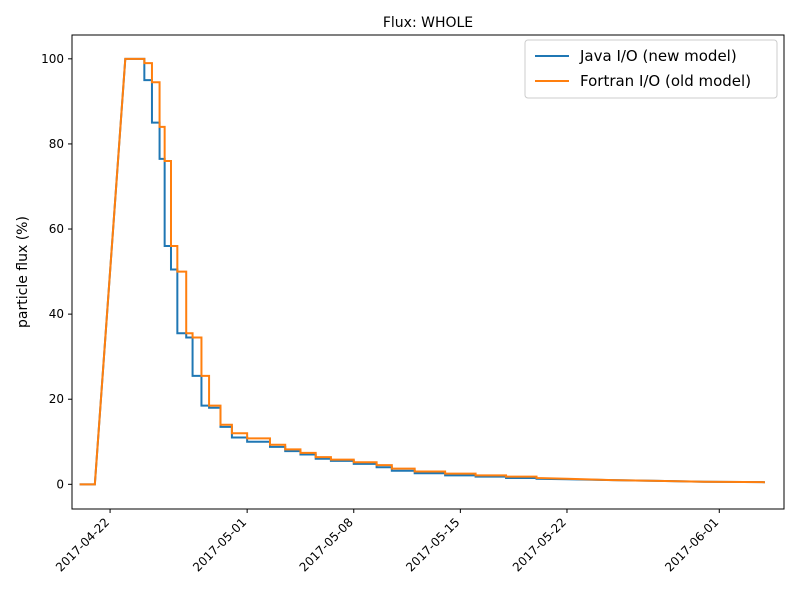 The height and width of the screenshot is (600, 800). What do you see at coordinates (56, 271) in the screenshot?
I see `y-axis: 0 20 40 60 80 100` at bounding box center [56, 271].